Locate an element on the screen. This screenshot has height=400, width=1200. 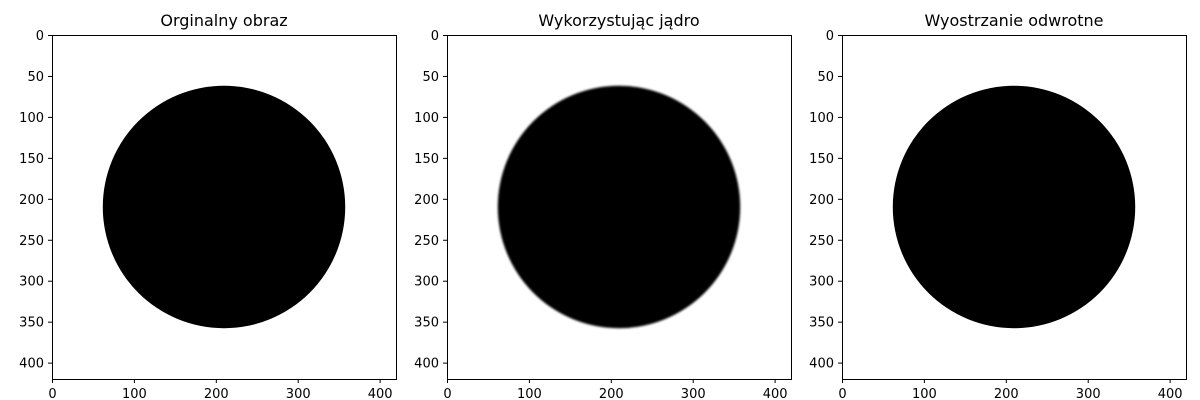
panel-title: Wyostrzanie odwrotne is located at coordinates (1013, 20).